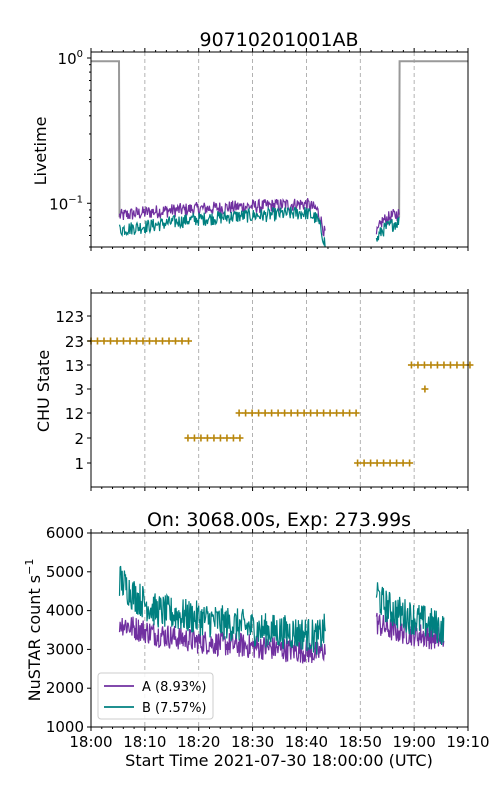  I want to click on x-tick-label: 19:00, so click(414, 742).